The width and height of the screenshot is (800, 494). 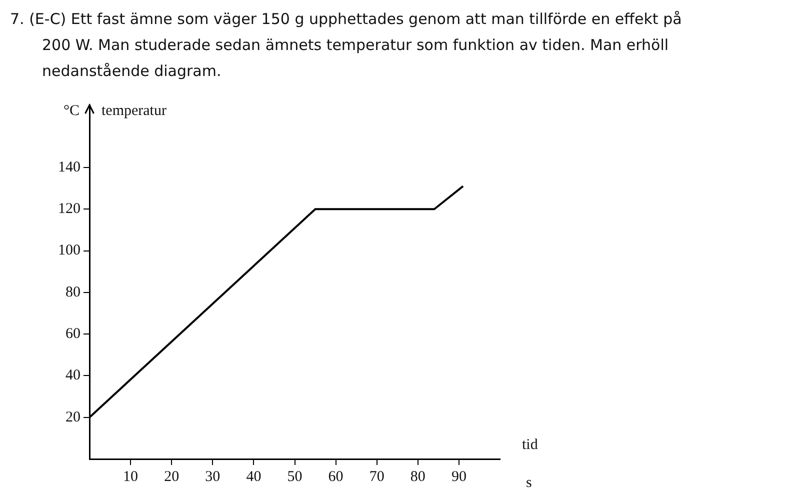 I want to click on y-tick-label: 60, so click(x=73, y=334).